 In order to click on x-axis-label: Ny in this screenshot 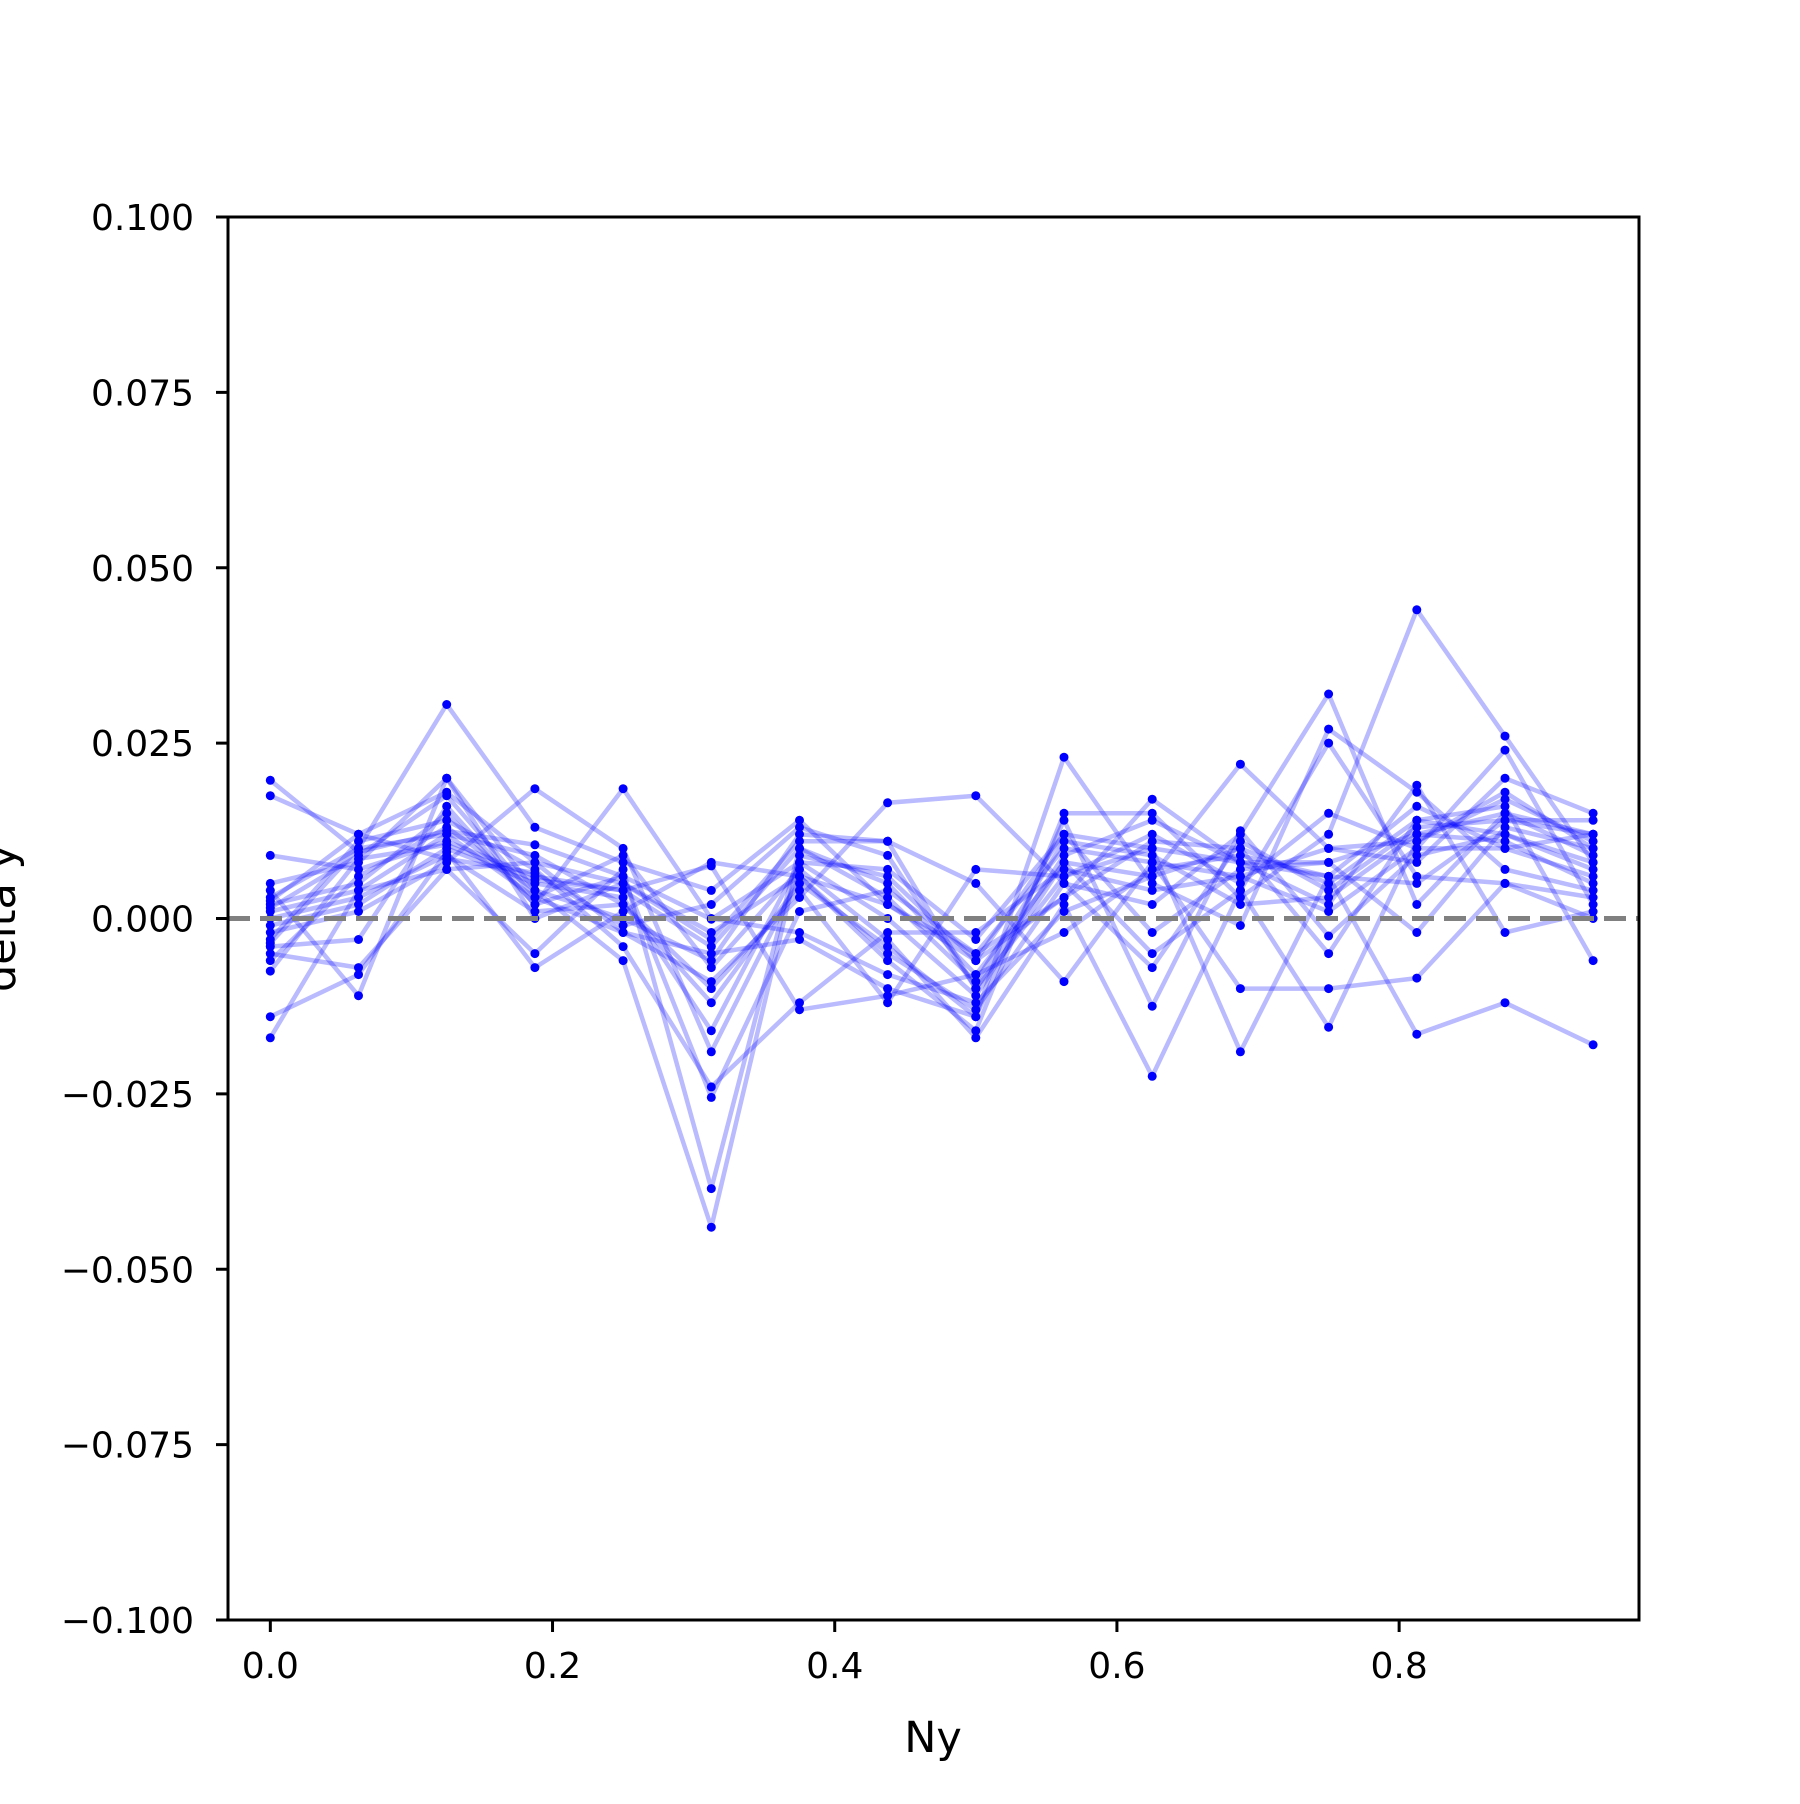, I will do `click(933, 1738)`.